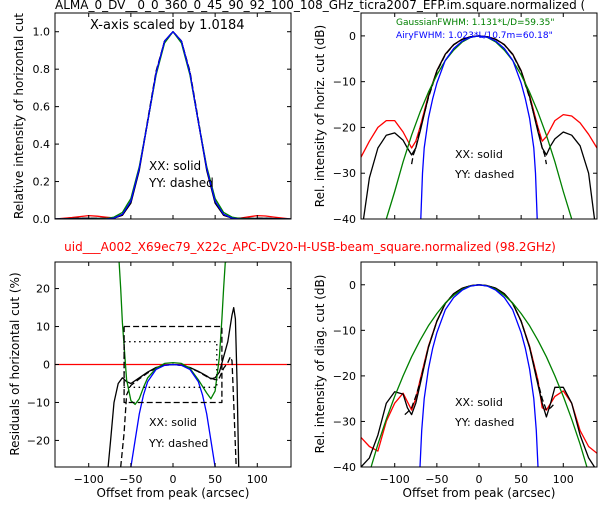 The width and height of the screenshot is (607, 511). I want to click on p1-ytick-label-2: 0.4, so click(42, 144).